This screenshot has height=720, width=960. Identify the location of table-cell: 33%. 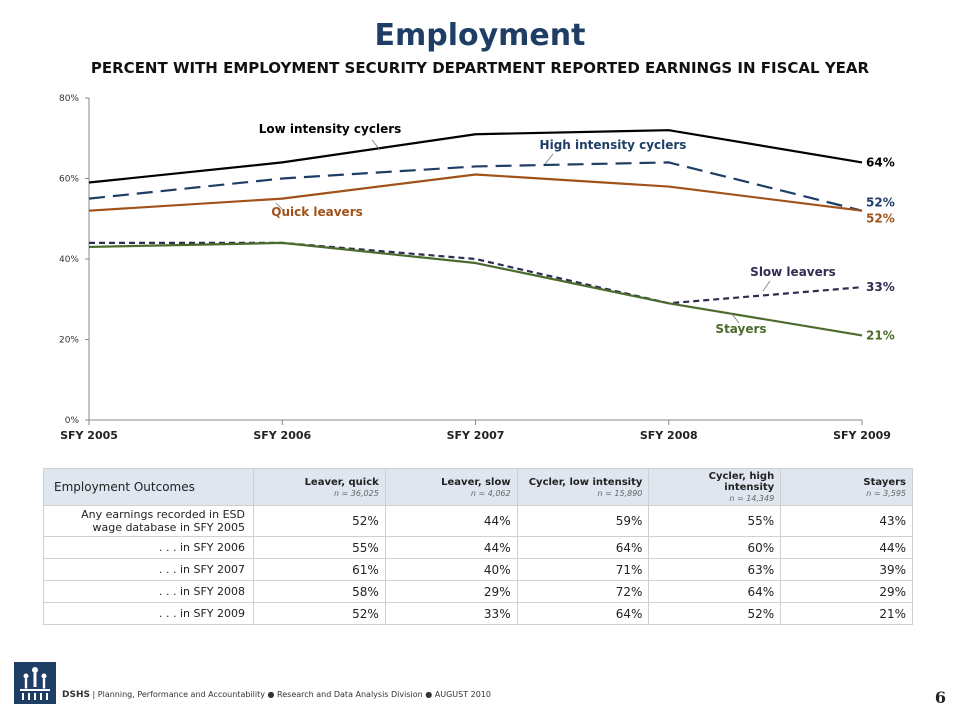
(451, 613).